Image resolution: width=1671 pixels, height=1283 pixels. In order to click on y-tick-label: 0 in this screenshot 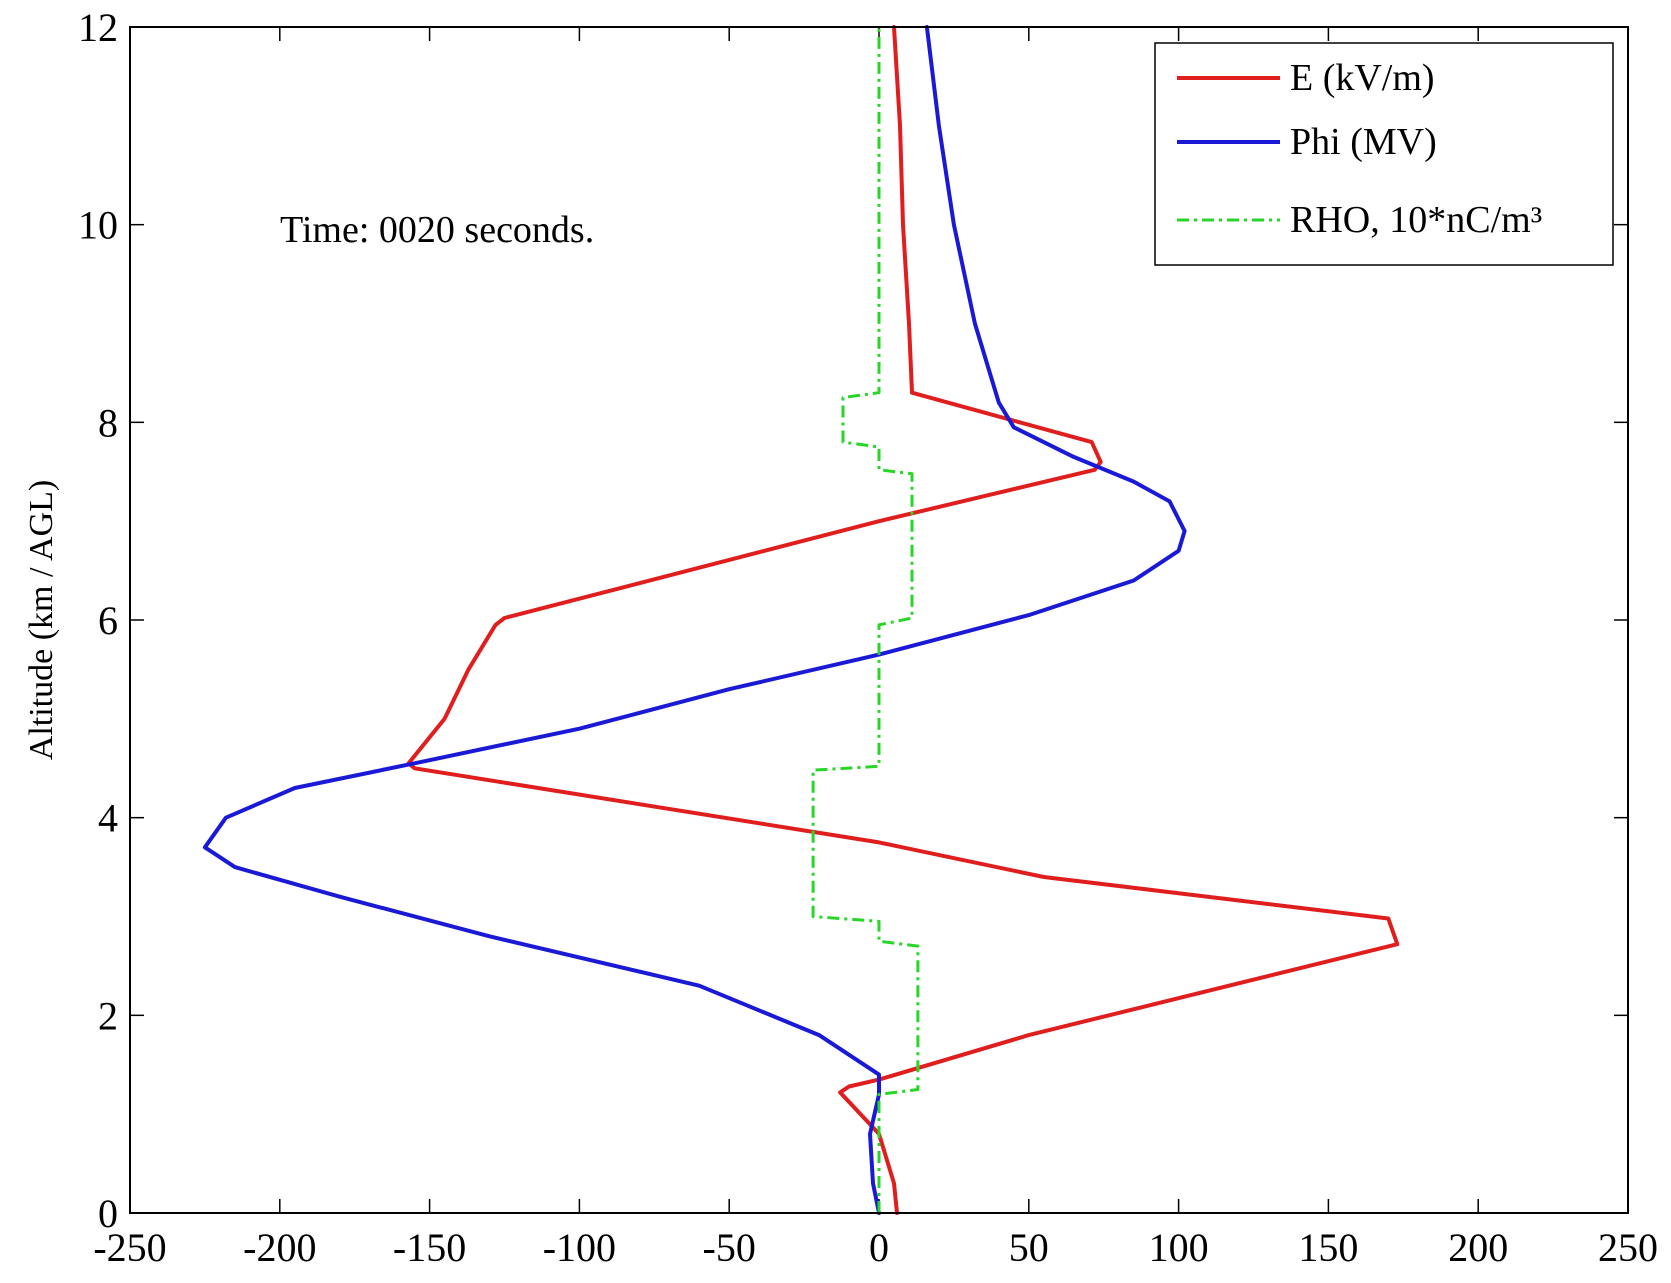, I will do `click(108, 1213)`.